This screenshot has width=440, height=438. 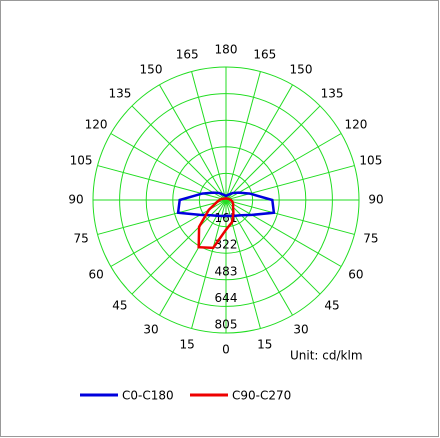 What do you see at coordinates (148, 396) in the screenshot?
I see `legend-label: C0-C180` at bounding box center [148, 396].